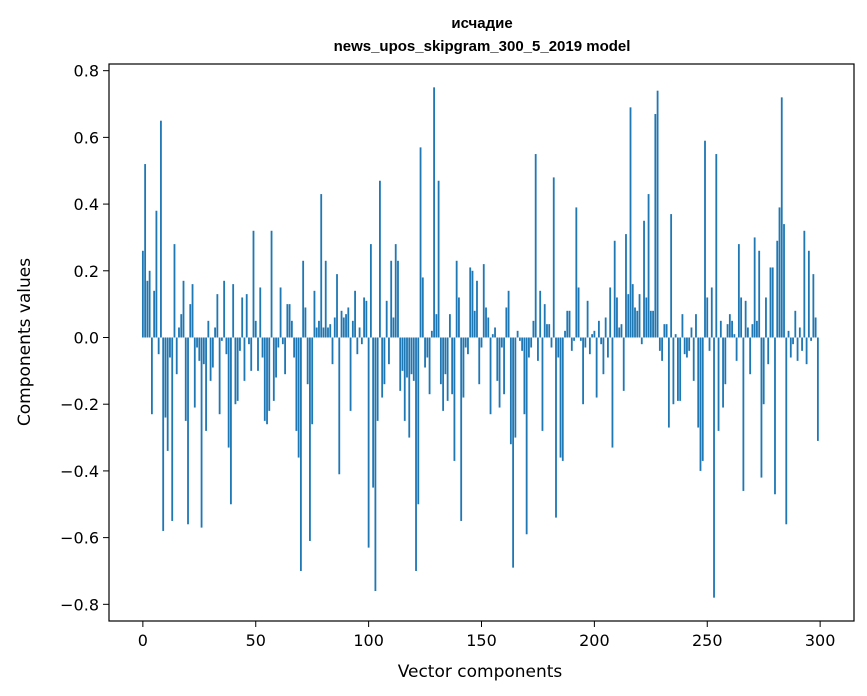 This screenshot has width=867, height=696. I want to click on y-tick-label: 0.2, so click(86, 271).